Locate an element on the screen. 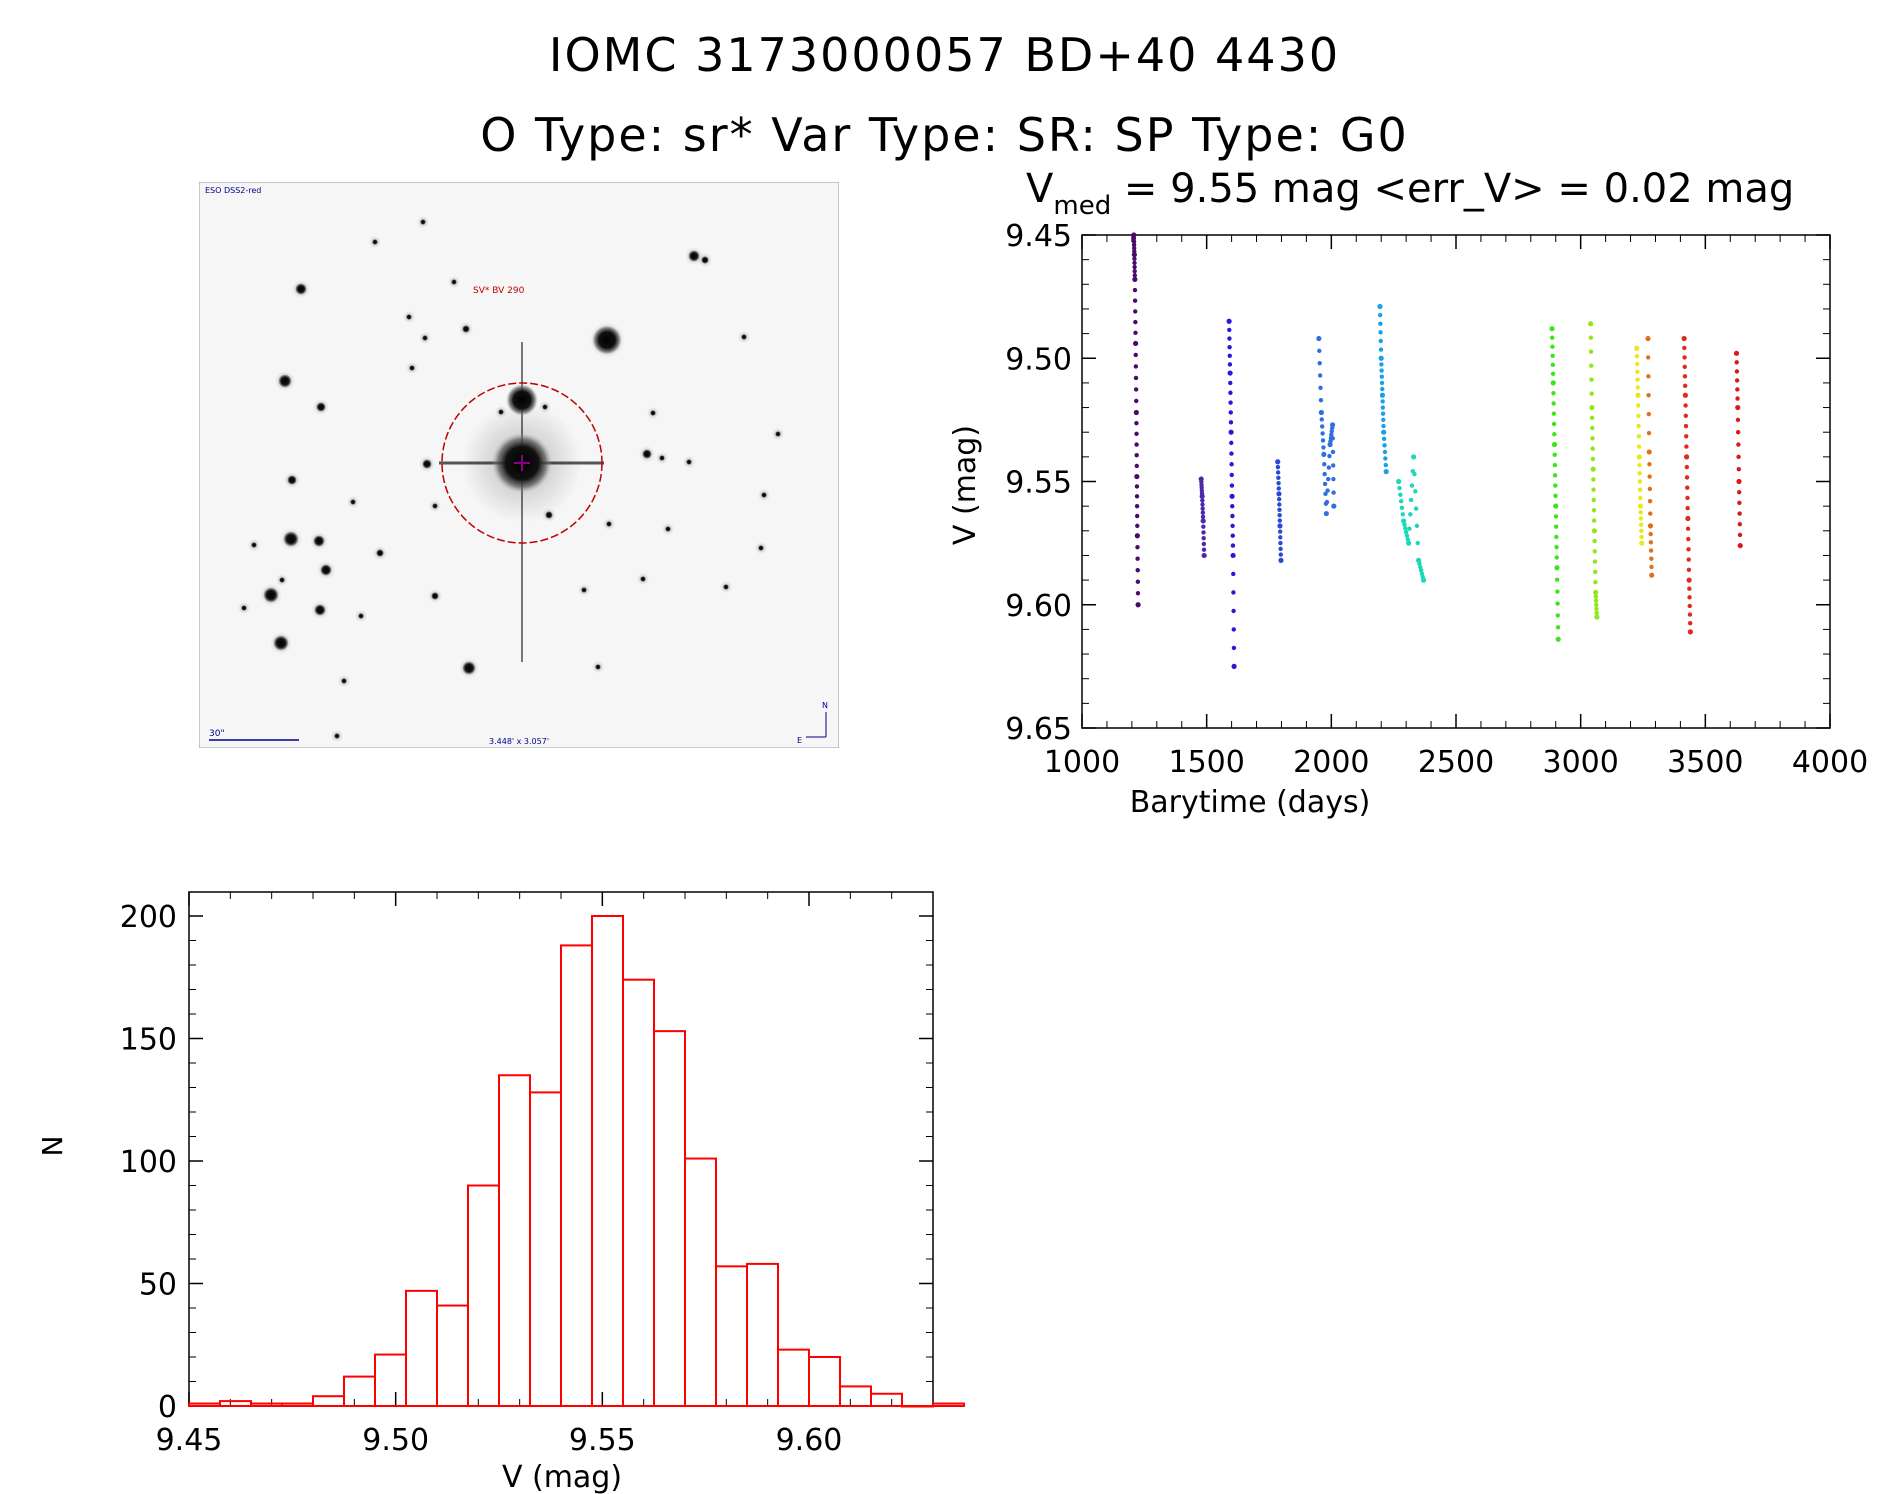 The image size is (1889, 1494). x-tick-label: 9.45 is located at coordinates (189, 1440).